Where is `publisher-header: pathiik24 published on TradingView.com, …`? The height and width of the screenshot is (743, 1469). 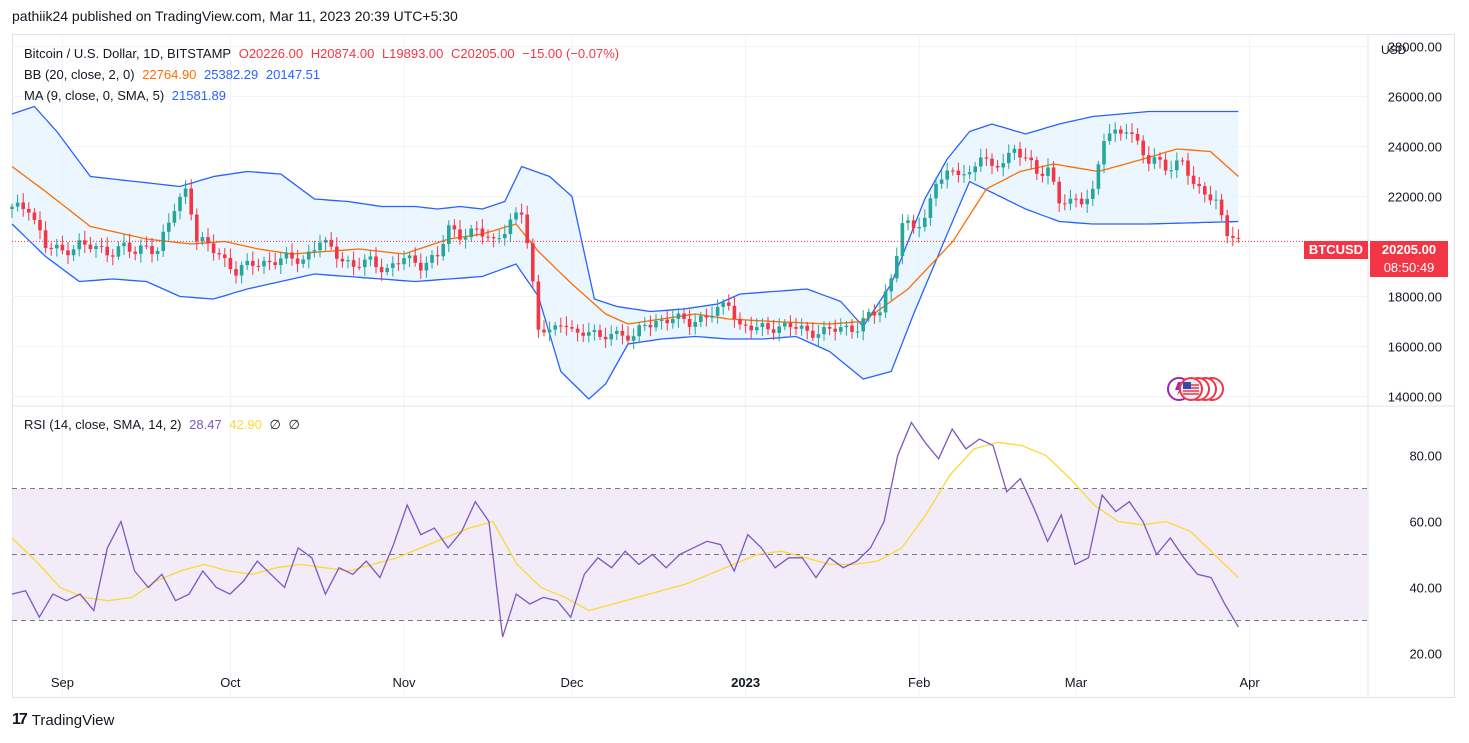
publisher-header: pathiik24 published on TradingView.com, … is located at coordinates (235, 16).